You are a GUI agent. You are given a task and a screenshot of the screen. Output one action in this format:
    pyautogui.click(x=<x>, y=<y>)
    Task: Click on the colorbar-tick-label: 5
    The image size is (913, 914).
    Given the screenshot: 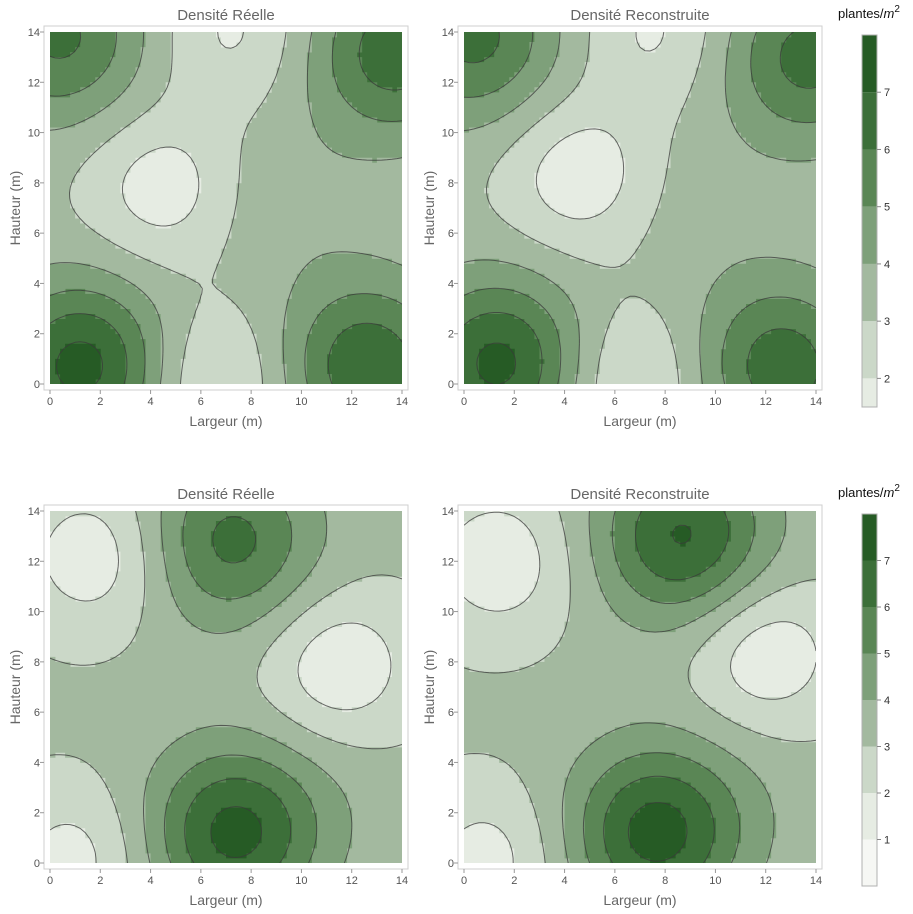 What is the action you would take?
    pyautogui.click(x=887, y=655)
    